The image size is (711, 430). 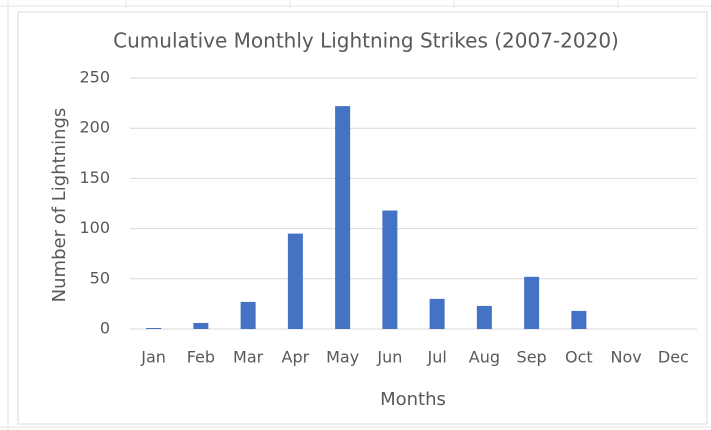 I want to click on x-tick-label: Jun, so click(x=389, y=357).